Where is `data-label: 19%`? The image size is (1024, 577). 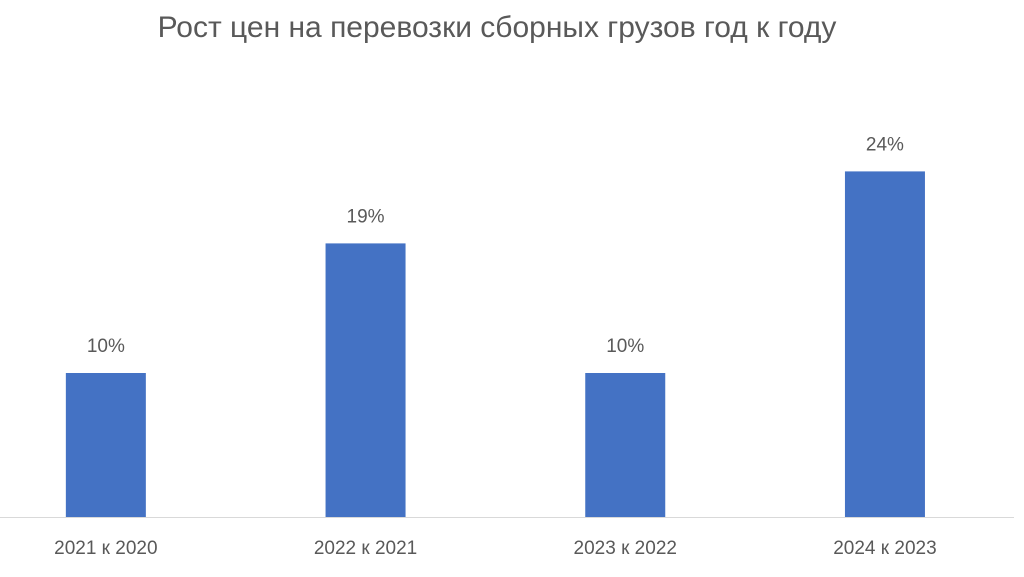
data-label: 19% is located at coordinates (366, 216).